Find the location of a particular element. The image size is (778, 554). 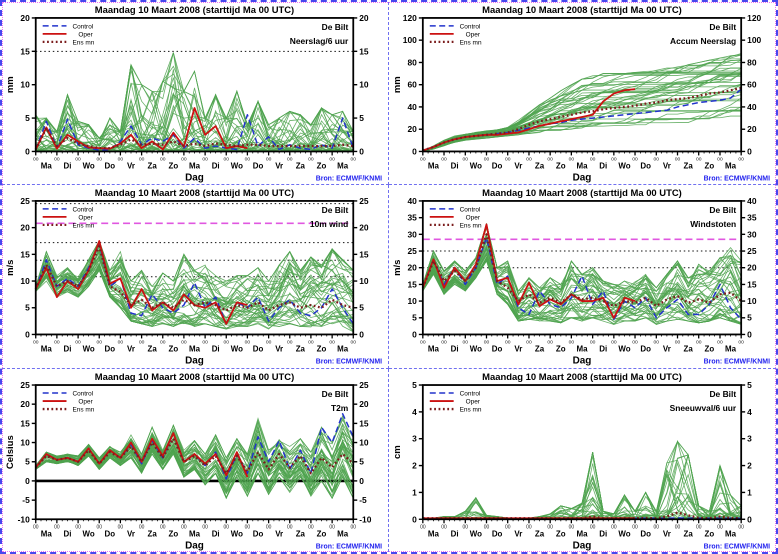

variable-label: T2m is located at coordinates (339, 408).